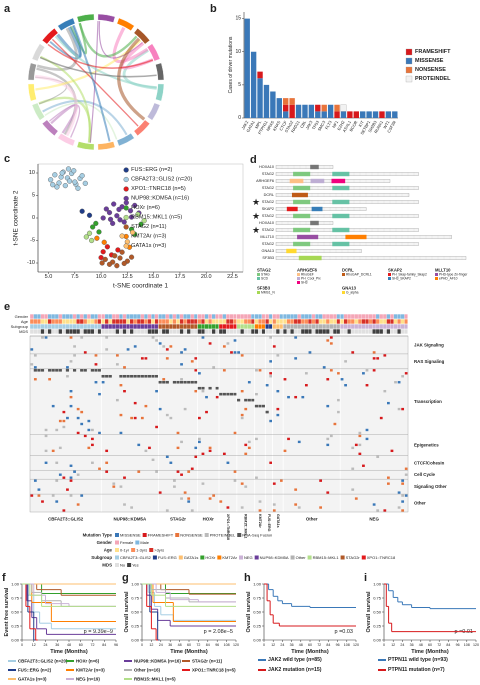 The height and width of the screenshot is (685, 480). I want to click on x-tick-label: RUNX1, so click(378, 126).